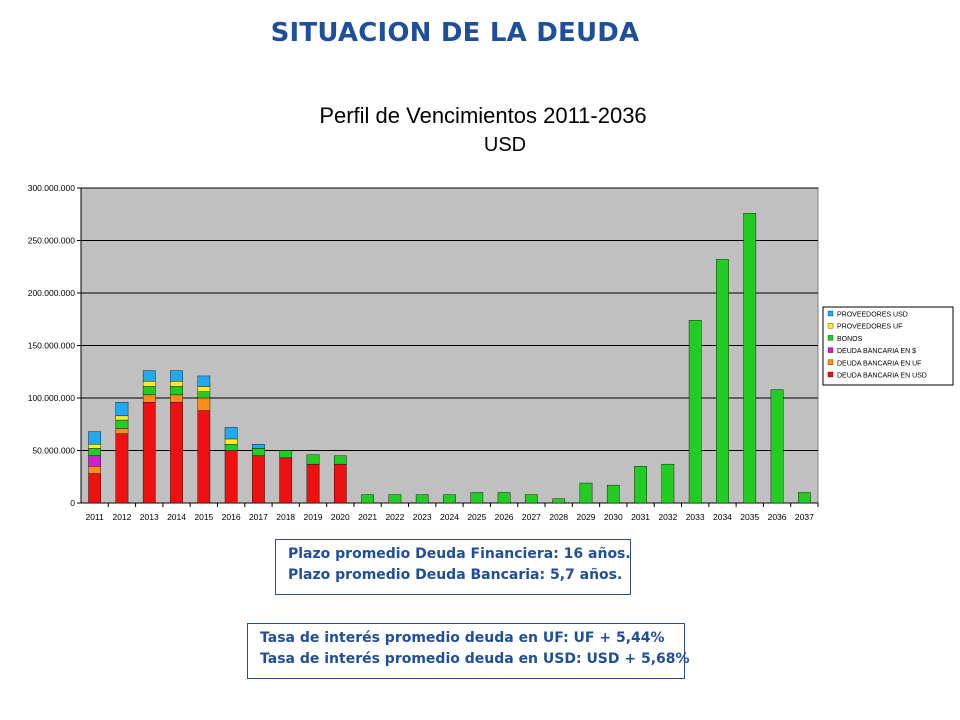  What do you see at coordinates (52, 241) in the screenshot?
I see `y-tick-label: 250.000.000` at bounding box center [52, 241].